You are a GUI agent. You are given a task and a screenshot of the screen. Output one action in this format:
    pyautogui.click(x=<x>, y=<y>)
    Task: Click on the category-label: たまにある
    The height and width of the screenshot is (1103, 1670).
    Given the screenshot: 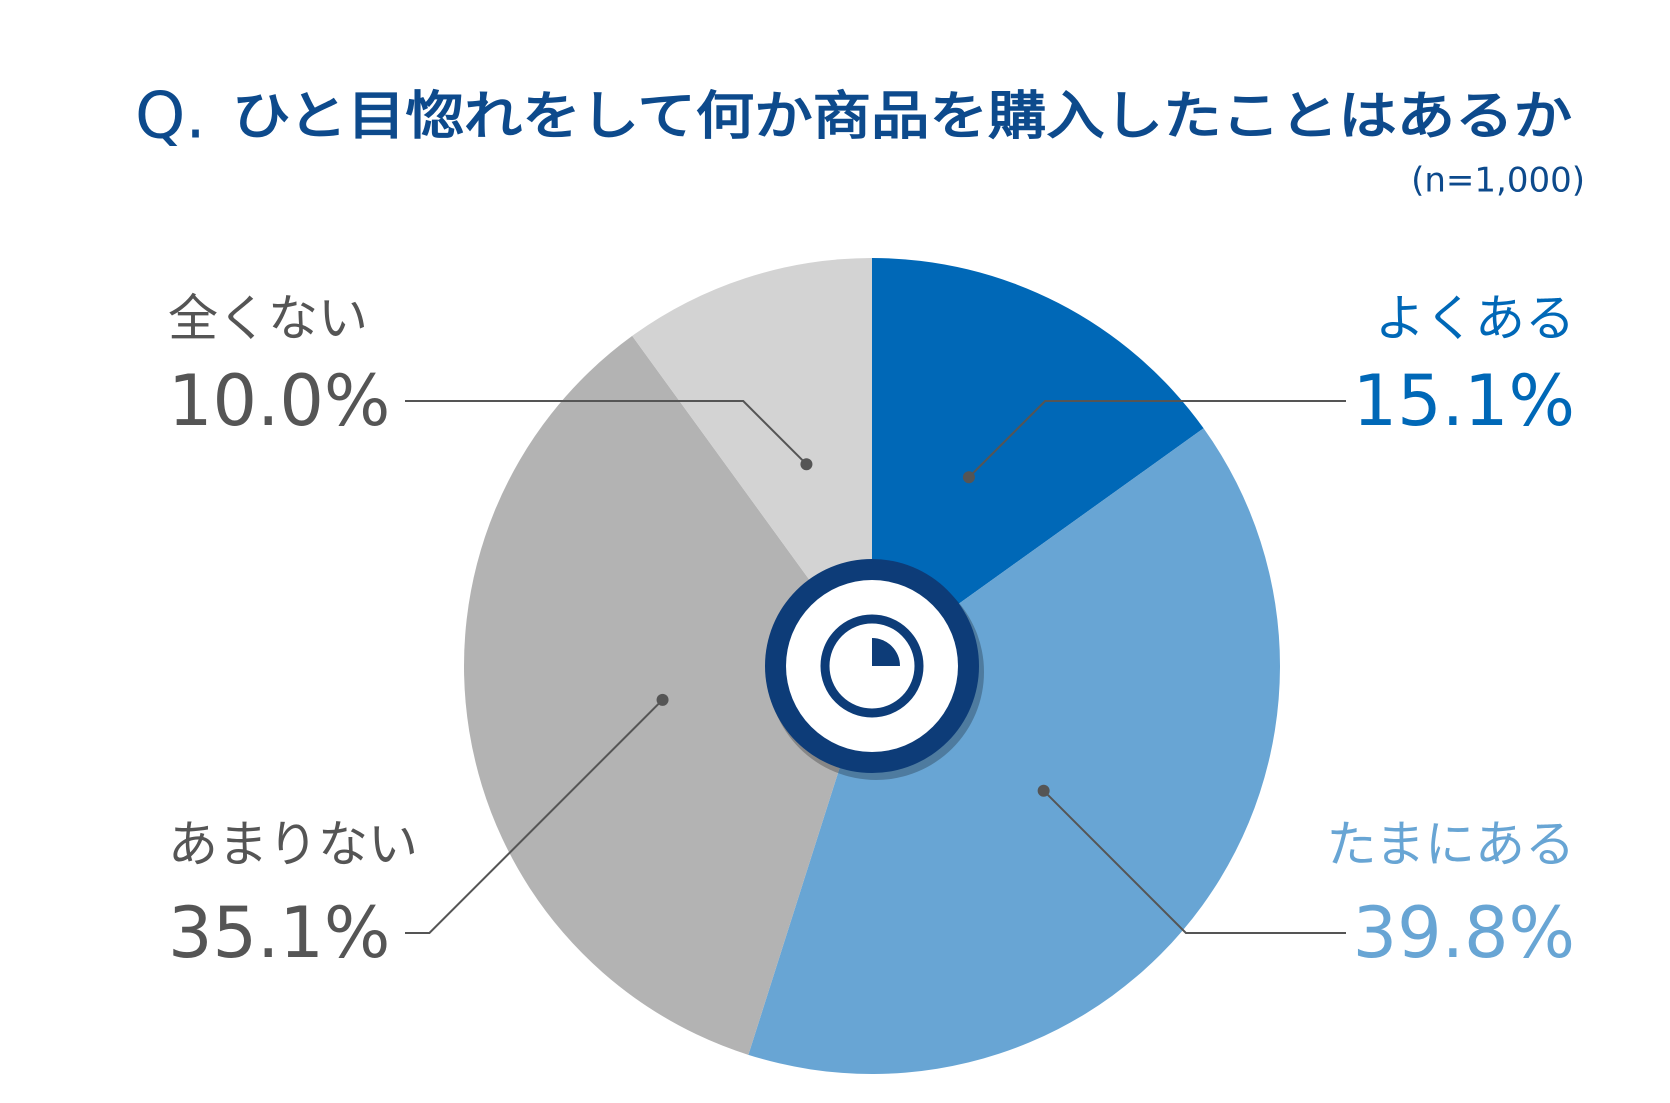 What is the action you would take?
    pyautogui.click(x=1451, y=845)
    